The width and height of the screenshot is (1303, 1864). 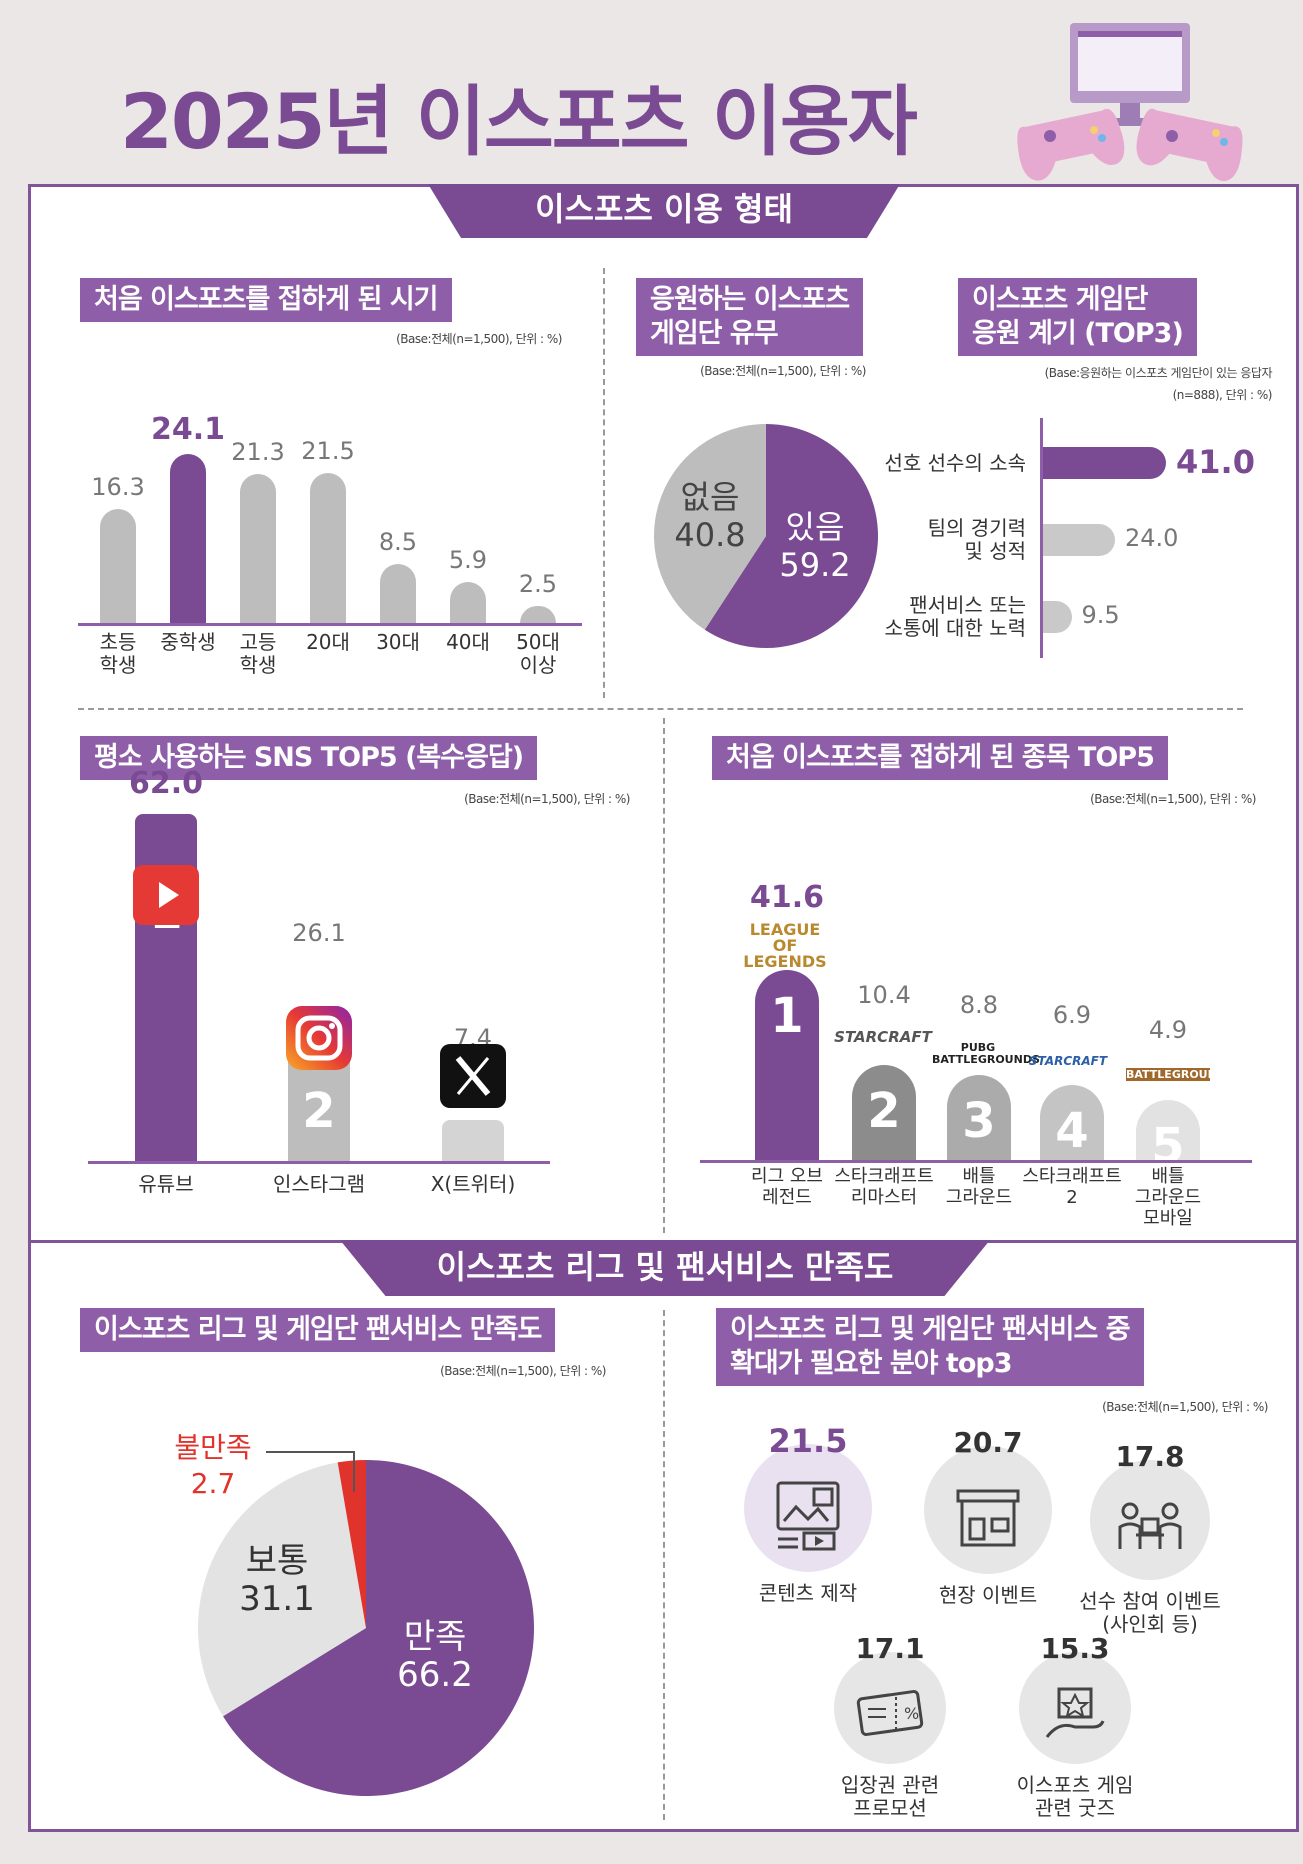 I want to click on sns-rank: 2, so click(x=319, y=1110).